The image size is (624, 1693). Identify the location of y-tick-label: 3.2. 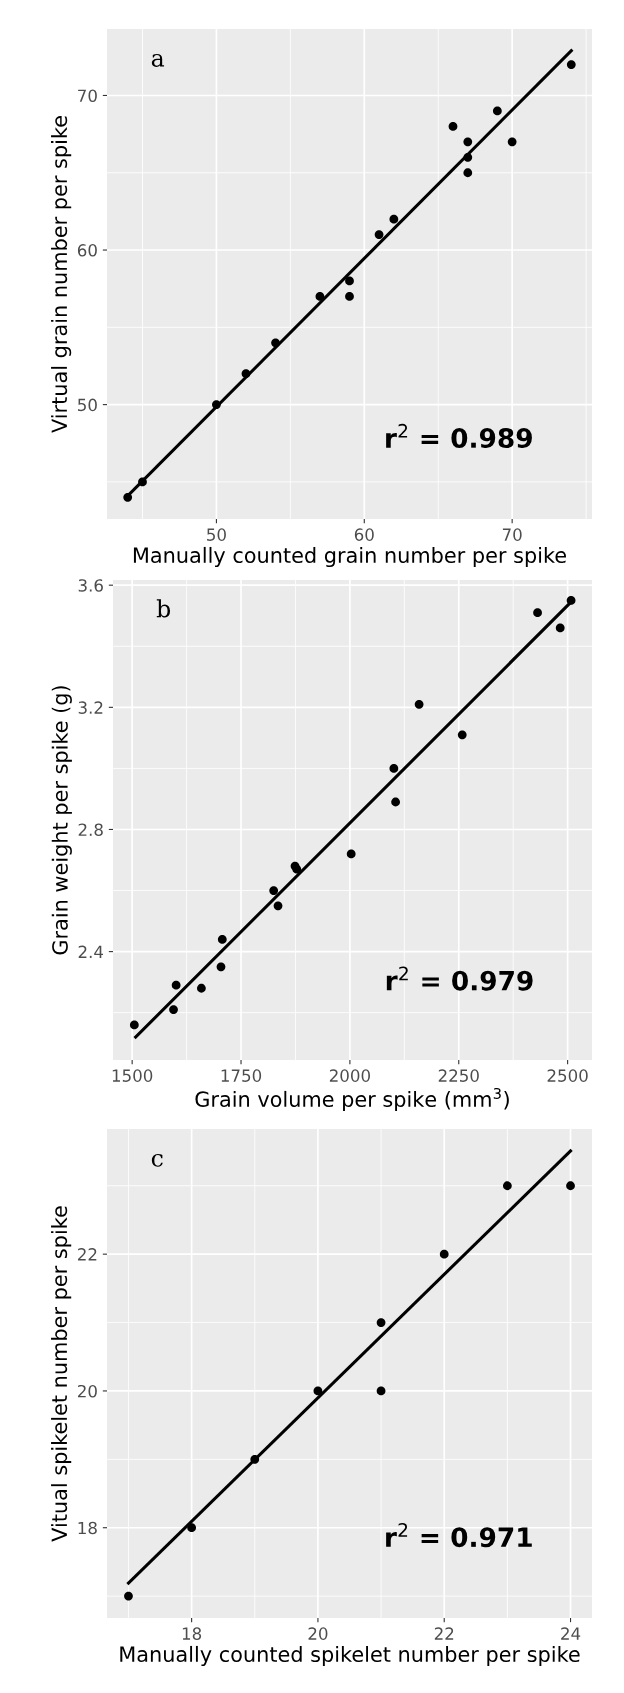
(90, 707).